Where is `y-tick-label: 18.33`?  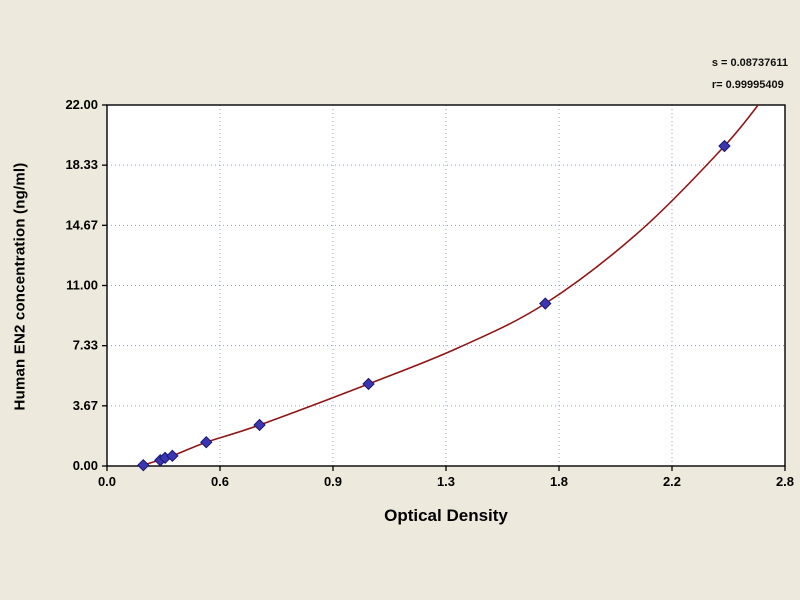
y-tick-label: 18.33 is located at coordinates (81, 164).